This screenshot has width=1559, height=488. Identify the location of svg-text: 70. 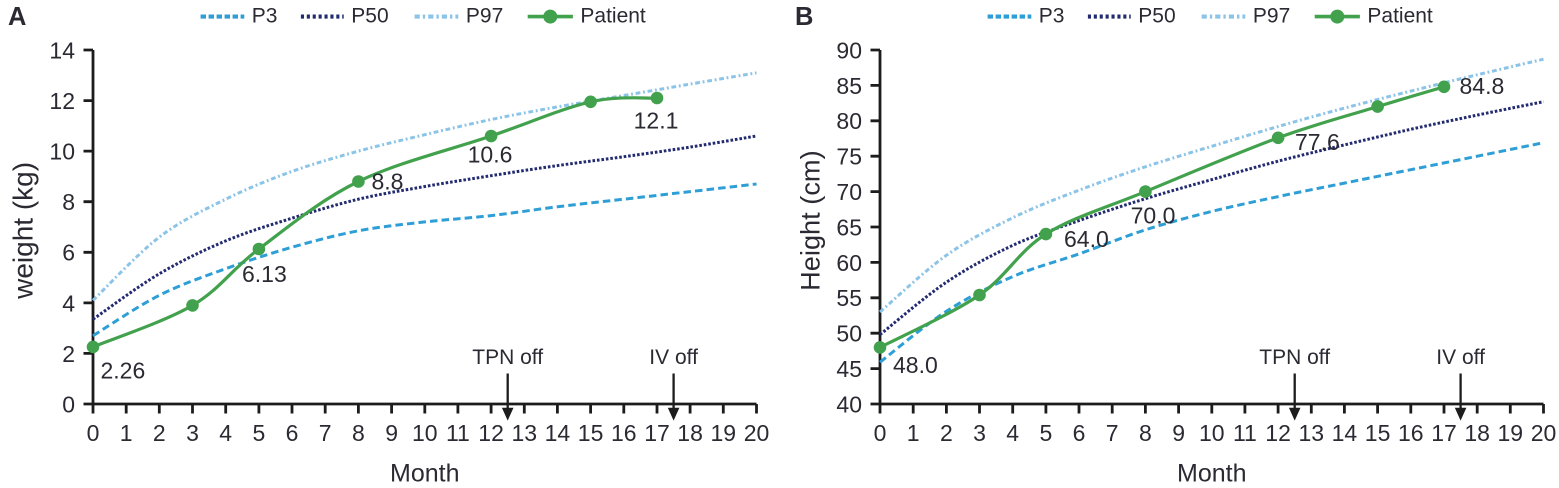
(849, 192).